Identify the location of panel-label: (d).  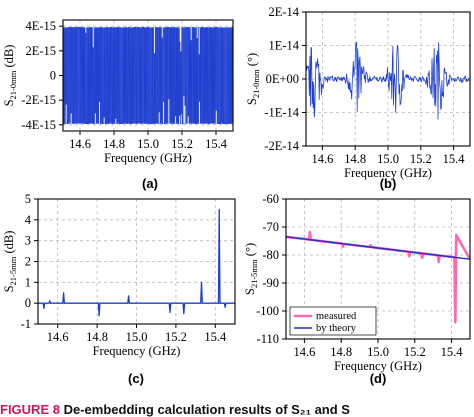
(378, 378).